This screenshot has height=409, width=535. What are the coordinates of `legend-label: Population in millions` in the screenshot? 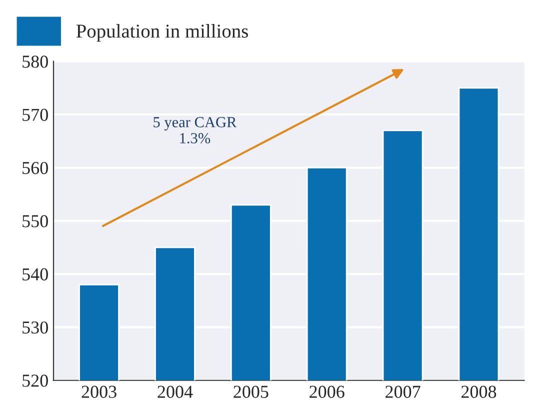 It's located at (162, 33).